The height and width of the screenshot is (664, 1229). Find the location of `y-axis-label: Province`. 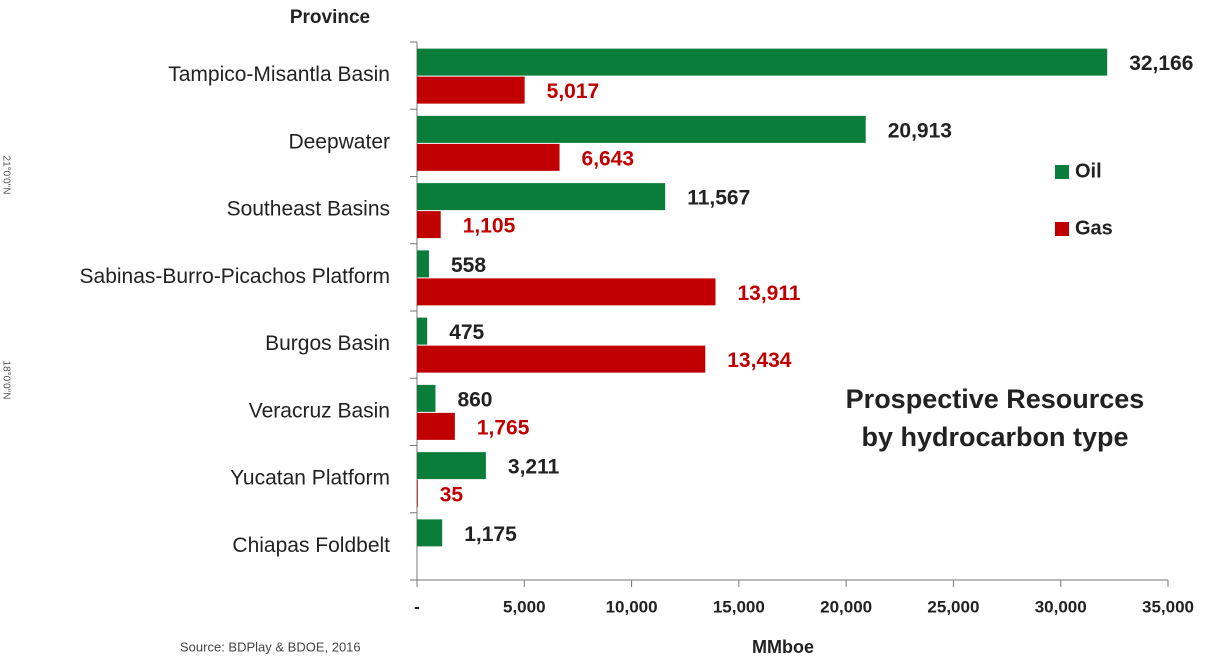

y-axis-label: Province is located at coordinates (330, 17).